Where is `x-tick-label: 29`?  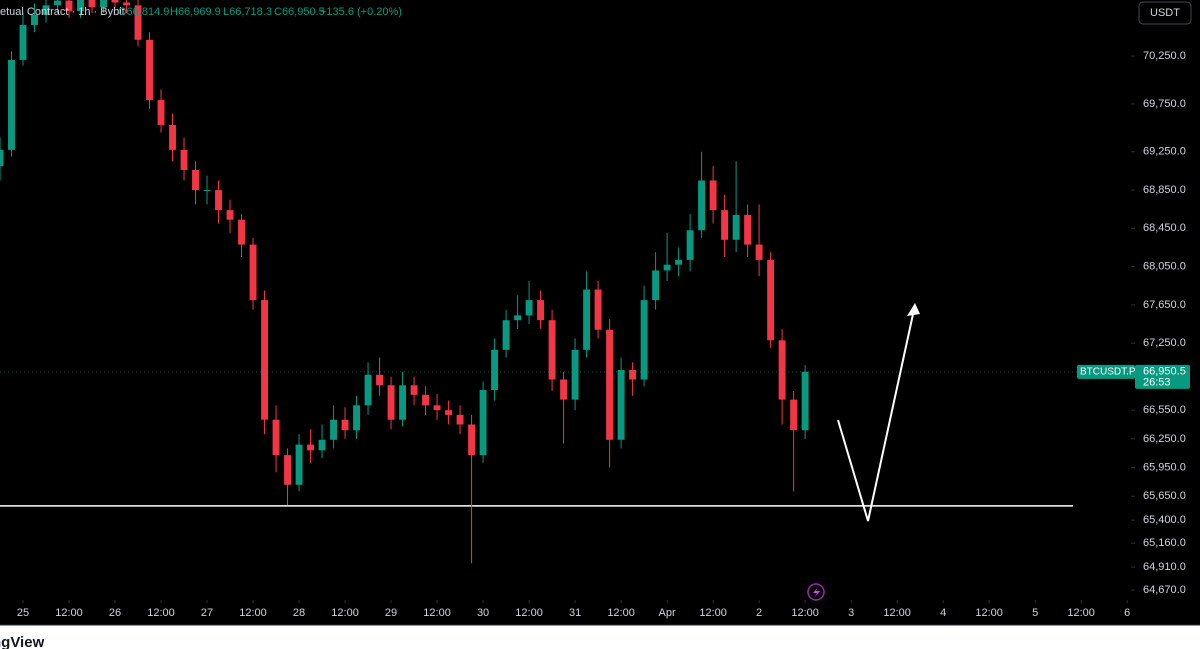 x-tick-label: 29 is located at coordinates (391, 613).